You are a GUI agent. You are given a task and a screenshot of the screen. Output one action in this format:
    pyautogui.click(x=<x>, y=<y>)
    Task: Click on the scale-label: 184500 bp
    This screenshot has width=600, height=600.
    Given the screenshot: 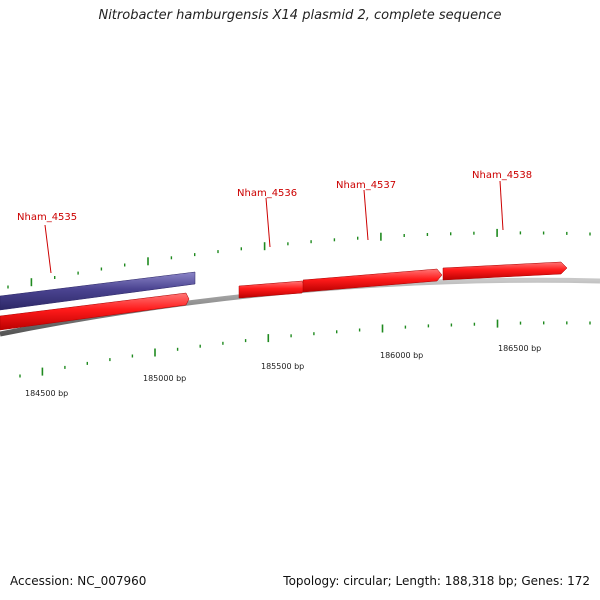 What is the action you would take?
    pyautogui.click(x=46, y=393)
    